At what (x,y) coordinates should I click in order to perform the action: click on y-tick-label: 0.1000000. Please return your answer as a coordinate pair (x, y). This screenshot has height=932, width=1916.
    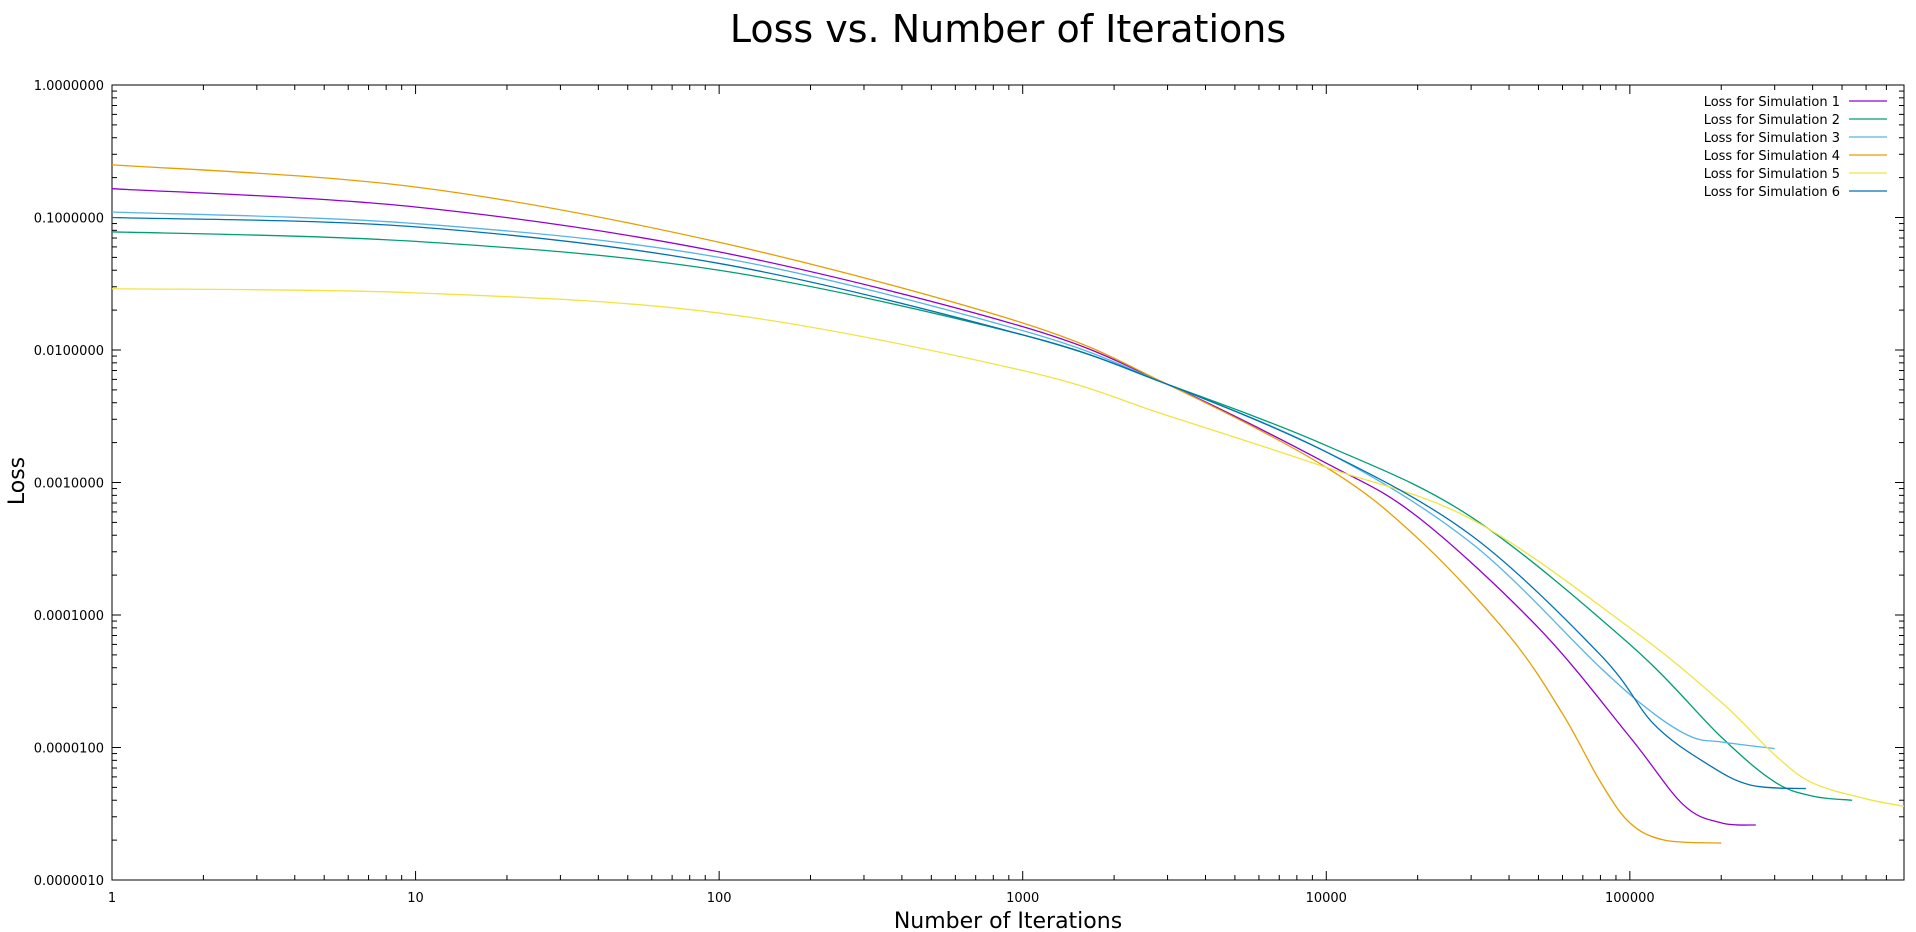
    Looking at the image, I should click on (69, 219).